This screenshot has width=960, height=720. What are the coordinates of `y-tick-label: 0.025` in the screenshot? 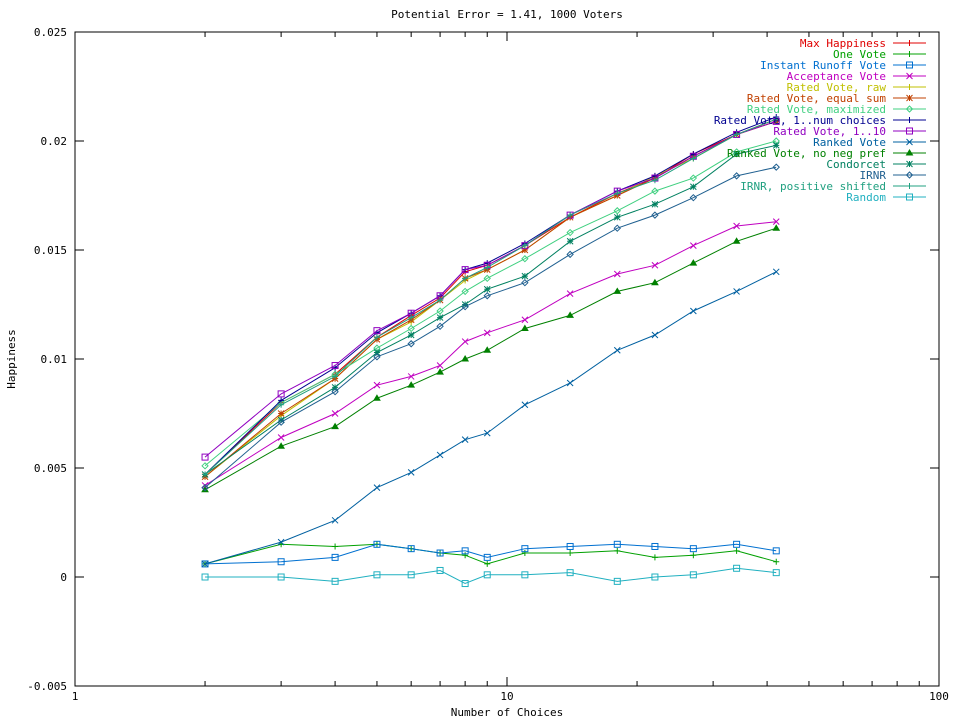 It's located at (50, 32).